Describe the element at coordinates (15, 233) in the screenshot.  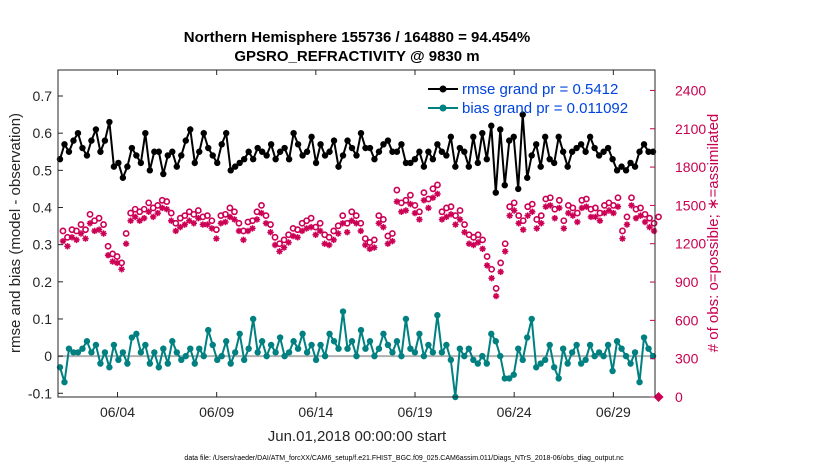
I see `y-axis-label: rmse and bias (model - observation)` at that location.